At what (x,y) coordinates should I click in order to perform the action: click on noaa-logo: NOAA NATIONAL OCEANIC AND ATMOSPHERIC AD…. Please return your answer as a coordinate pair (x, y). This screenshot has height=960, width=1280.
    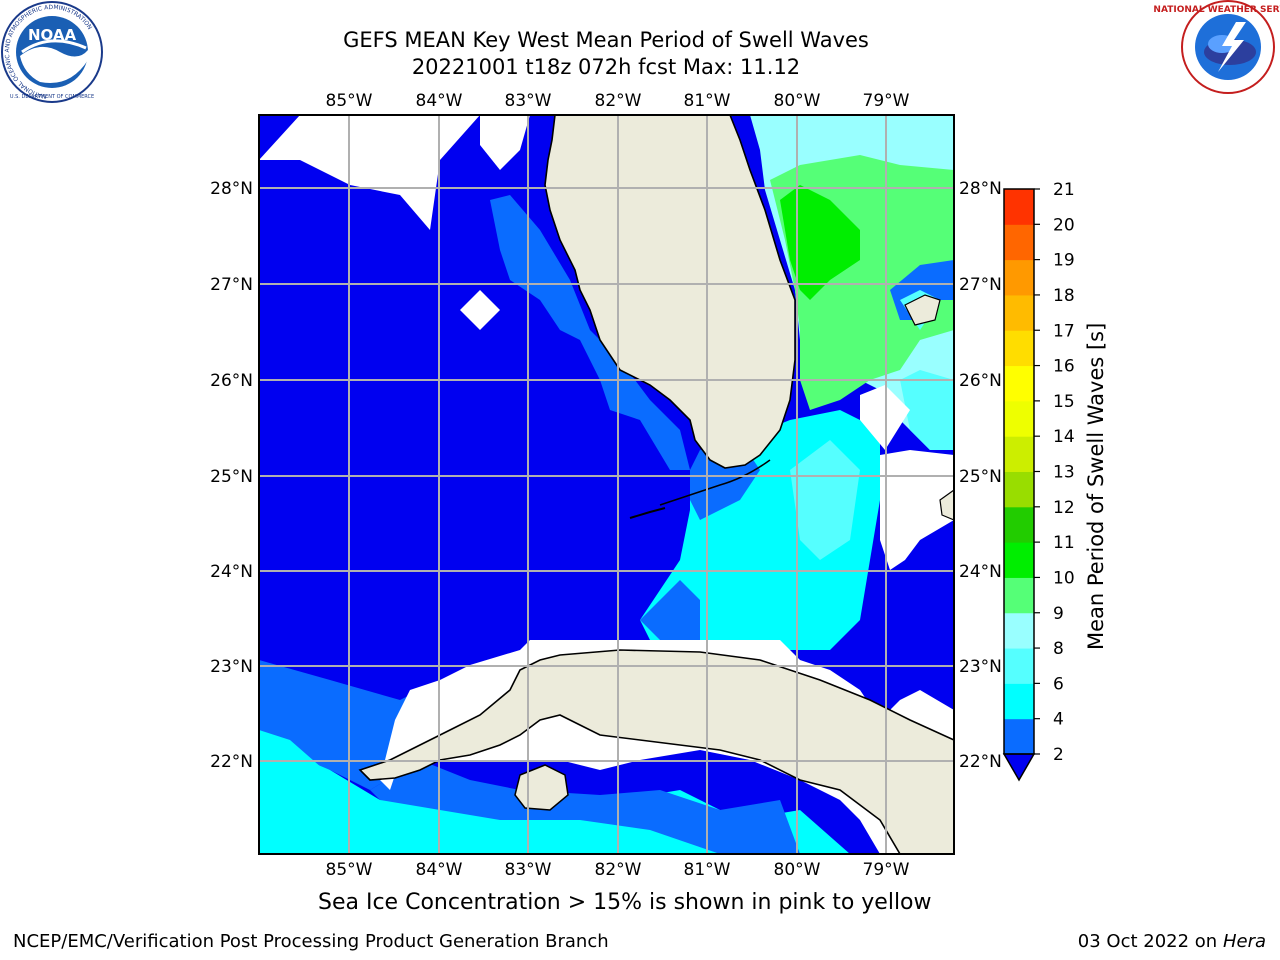
    Looking at the image, I should click on (52, 52).